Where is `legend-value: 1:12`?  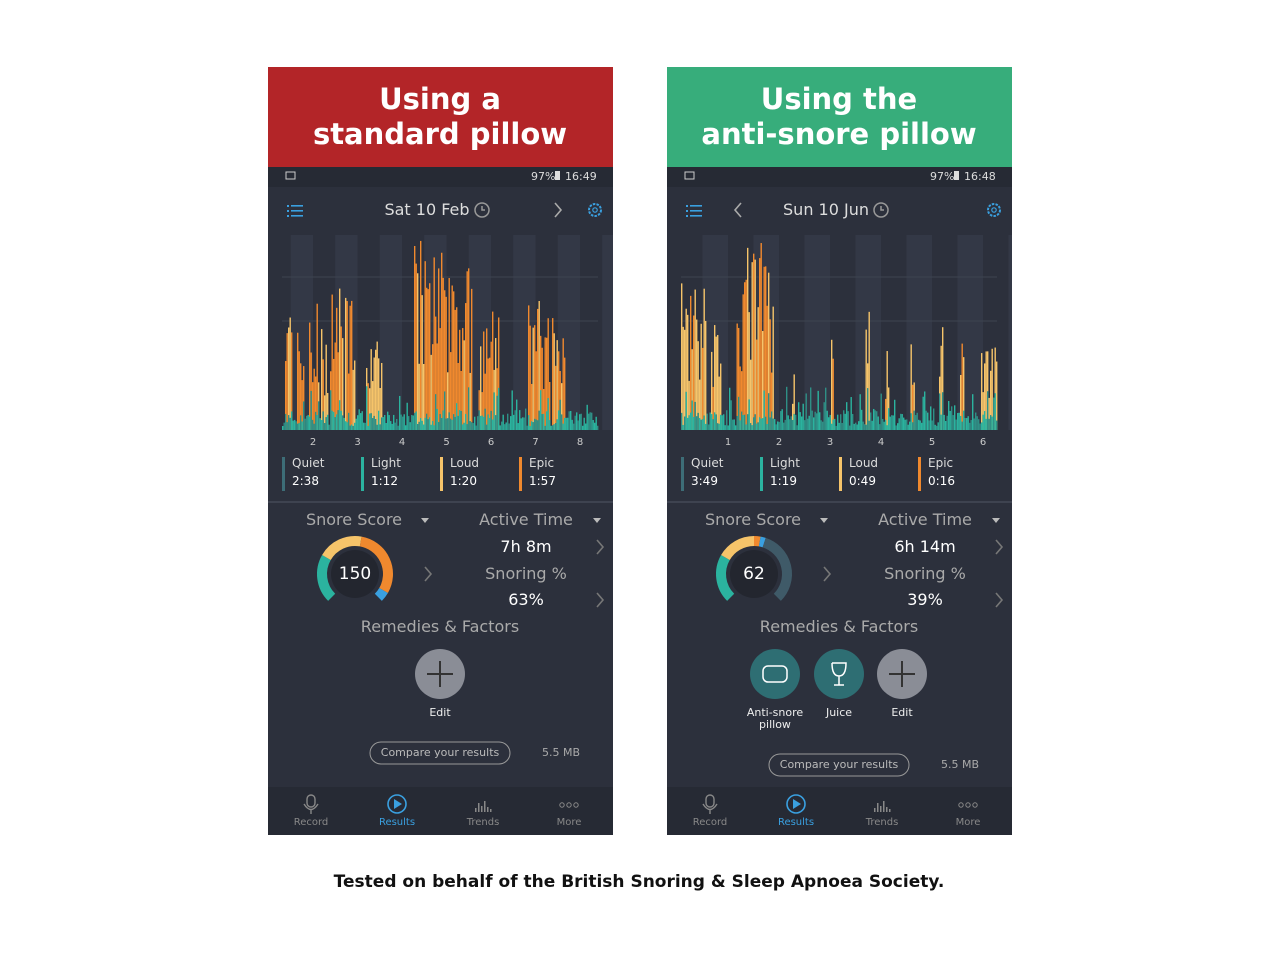 legend-value: 1:12 is located at coordinates (384, 481).